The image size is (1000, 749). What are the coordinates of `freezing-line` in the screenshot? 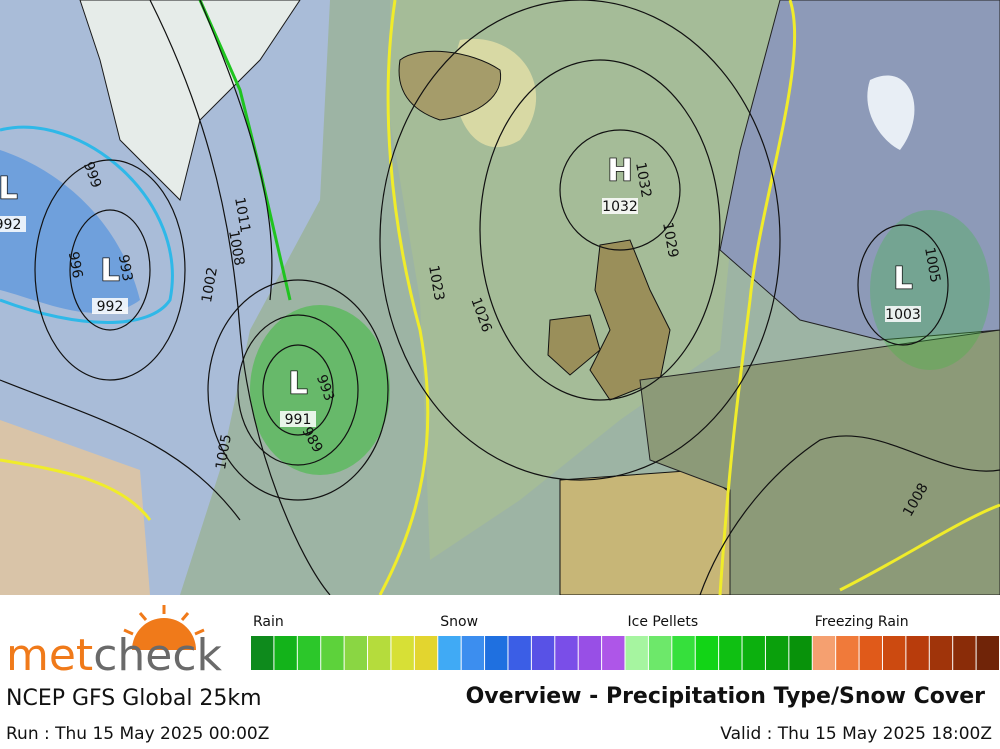 It's located at (87, 224).